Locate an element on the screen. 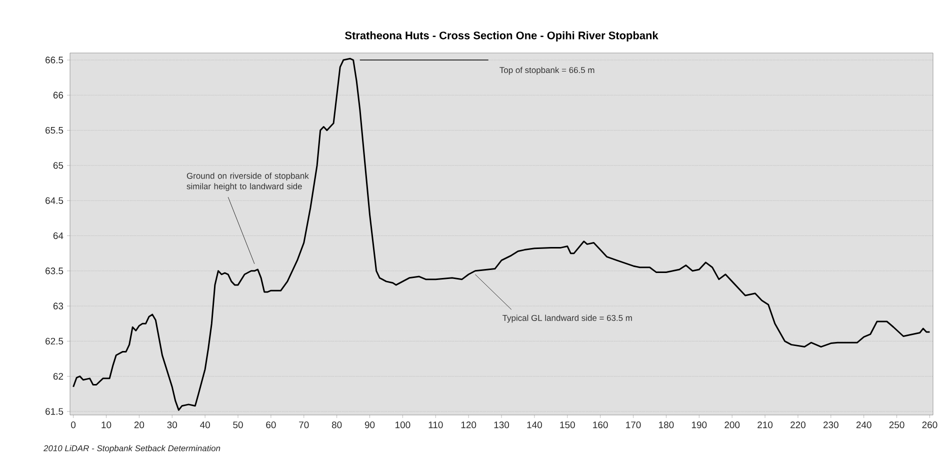  x-tick-label: 210 is located at coordinates (765, 425).